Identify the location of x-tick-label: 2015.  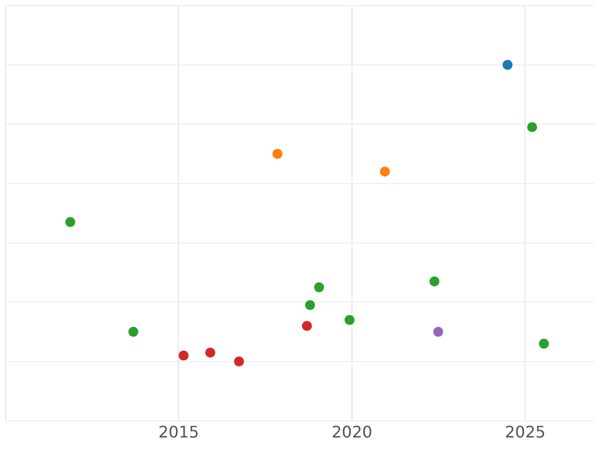
(179, 432).